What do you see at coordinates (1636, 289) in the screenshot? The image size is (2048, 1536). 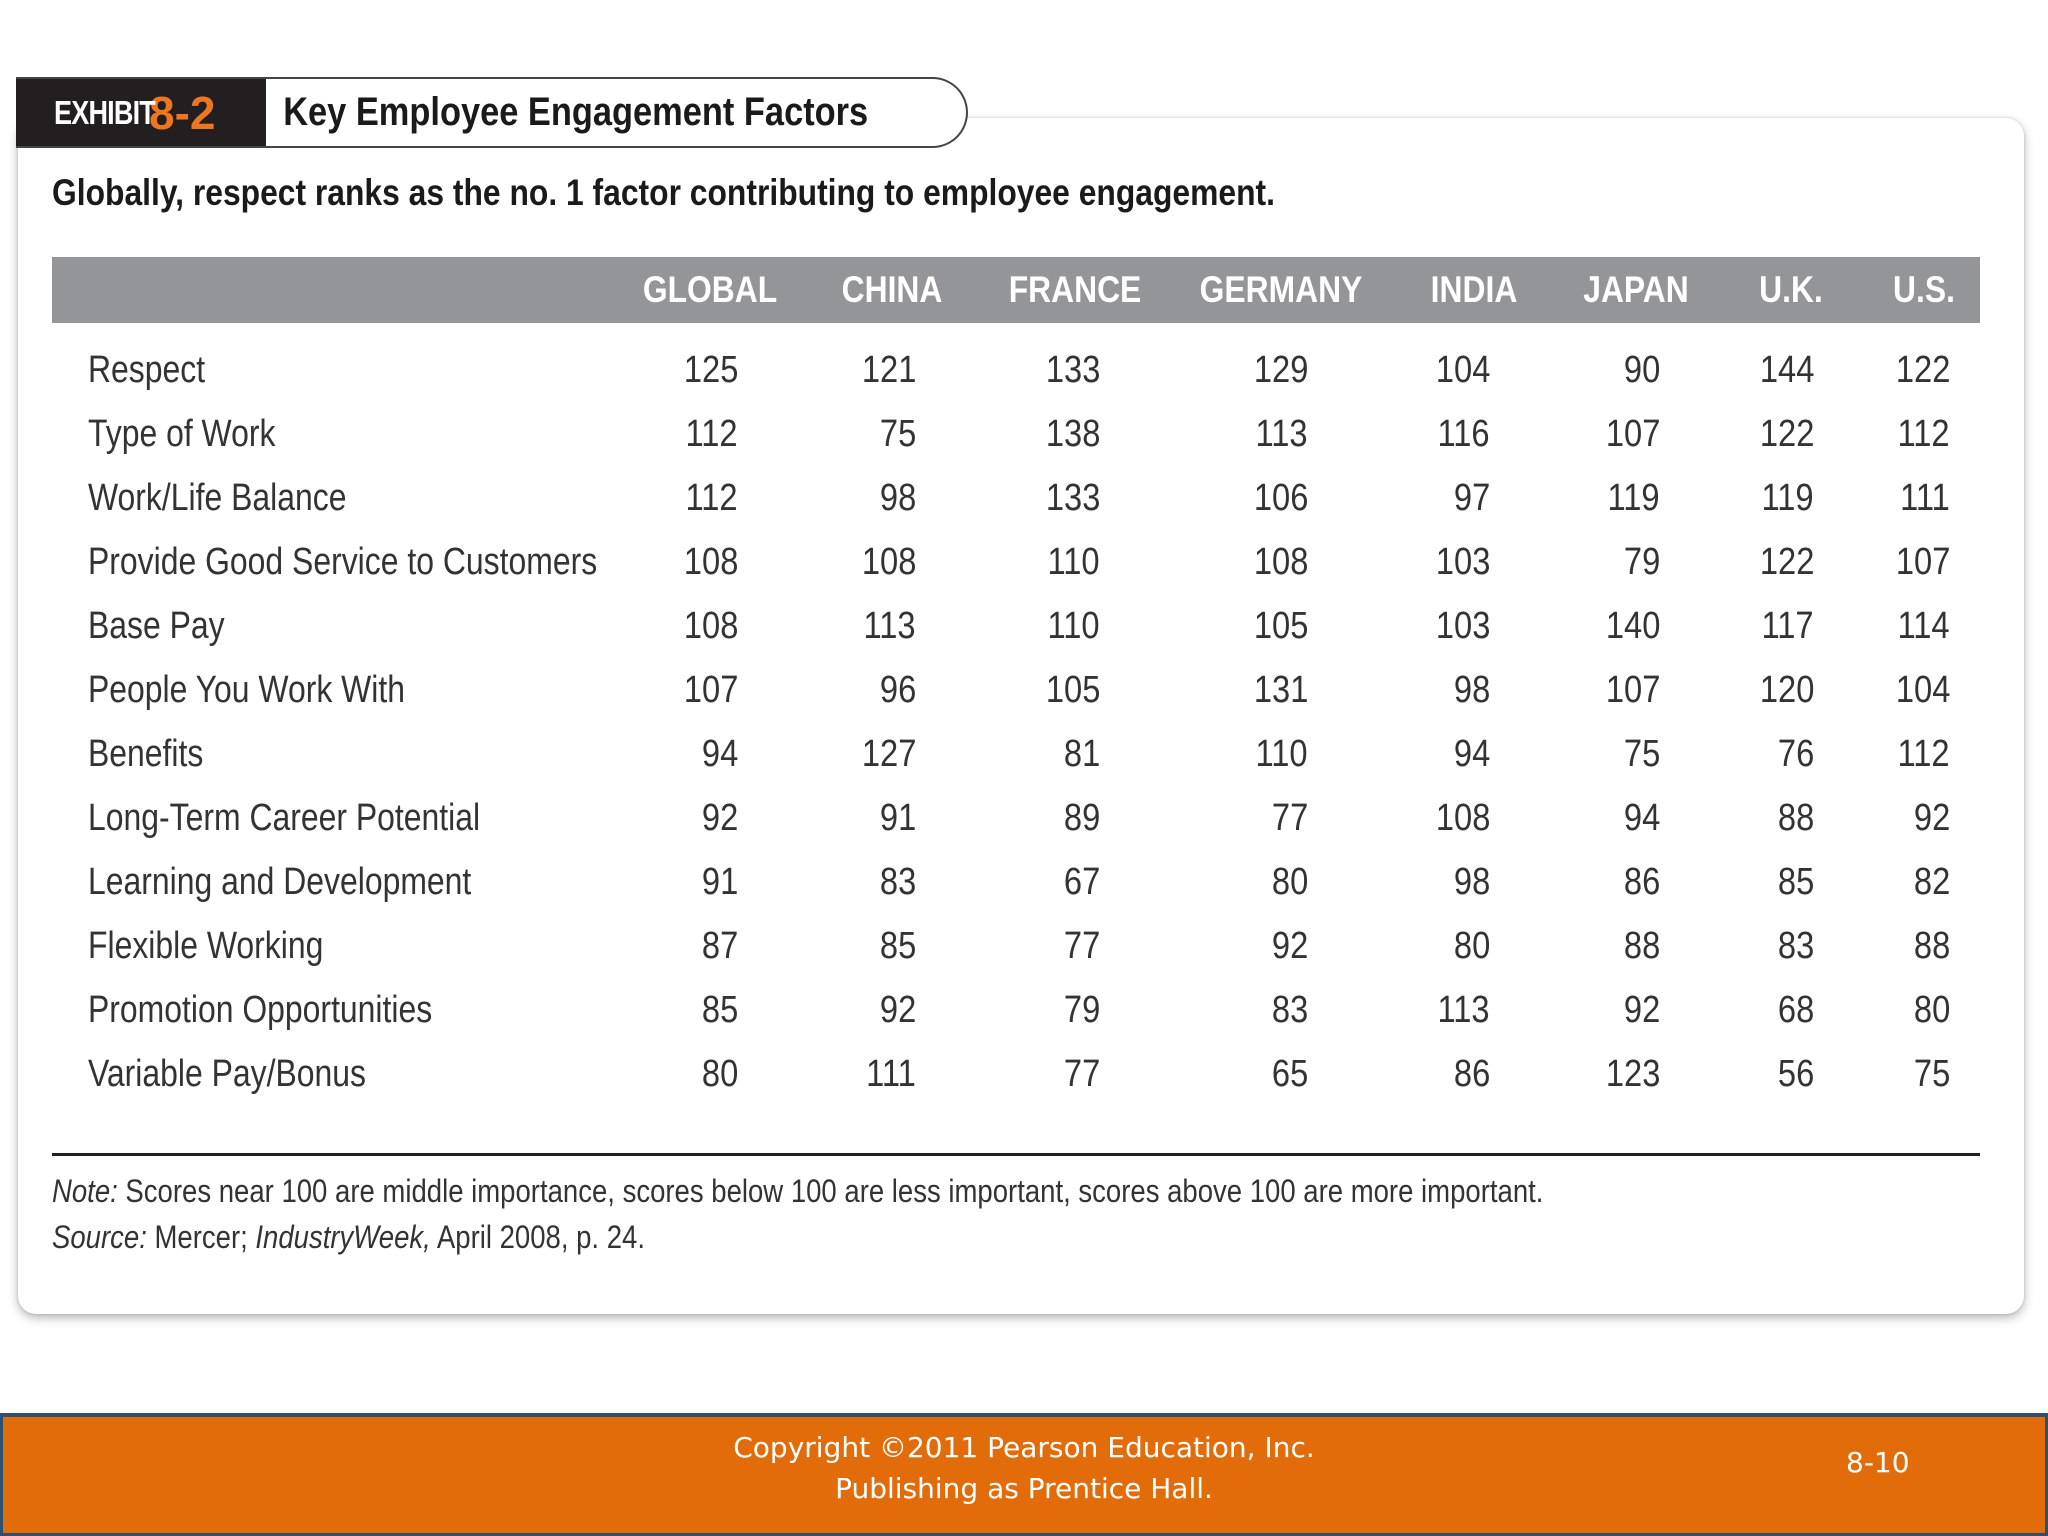 I see `column-header-japan: JAPAN` at bounding box center [1636, 289].